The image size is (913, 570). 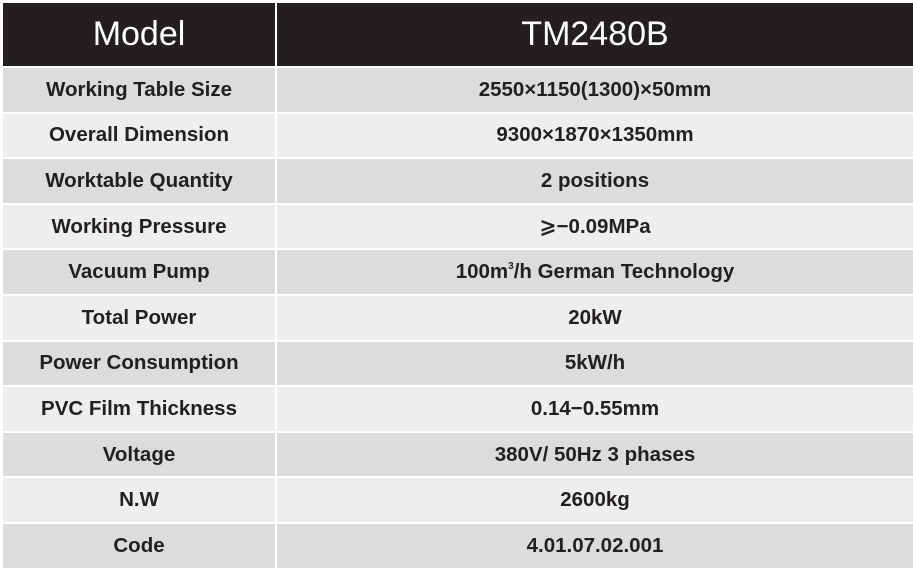 What do you see at coordinates (595, 546) in the screenshot?
I see `row-value: 4.01.07.02.001` at bounding box center [595, 546].